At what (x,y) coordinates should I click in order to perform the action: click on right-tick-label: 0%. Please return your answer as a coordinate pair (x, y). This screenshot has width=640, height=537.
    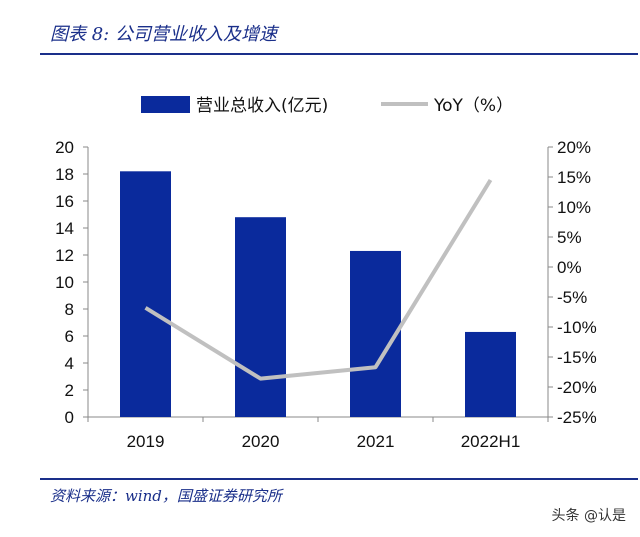
    Looking at the image, I should click on (569, 267).